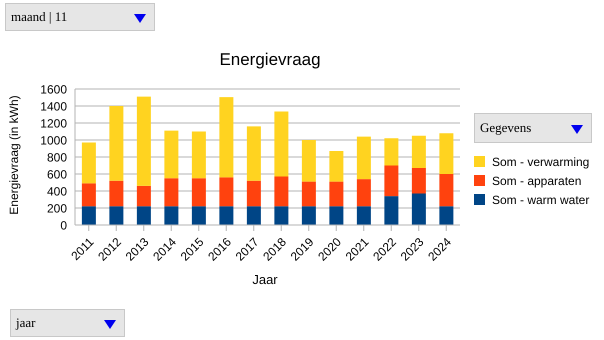  Describe the element at coordinates (57, 191) in the screenshot. I see `y-tick-label: 400` at that location.